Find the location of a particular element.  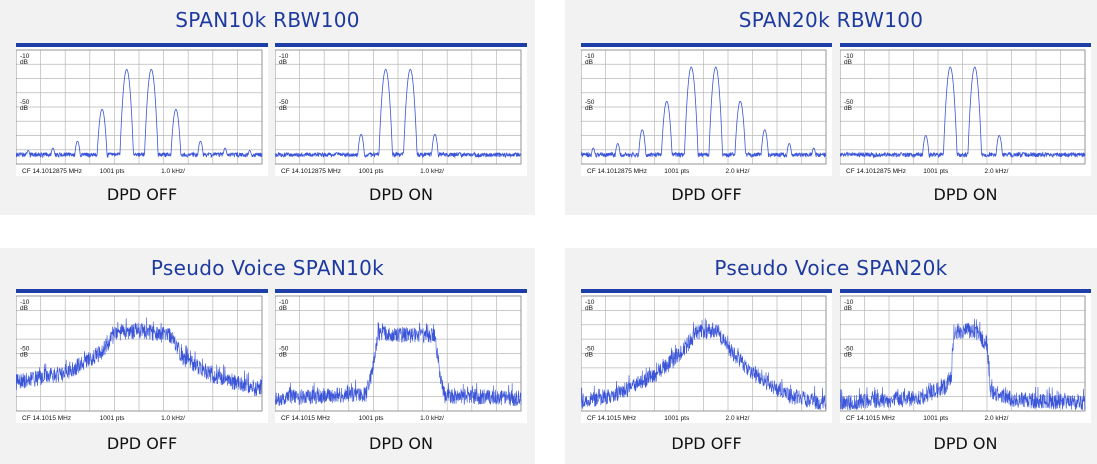

spectrum-plot-dpd-on: -10 dB -50 dB CF 14.1015 MHz 1001 pts 2.0 kHz/ is located at coordinates (965, 356).